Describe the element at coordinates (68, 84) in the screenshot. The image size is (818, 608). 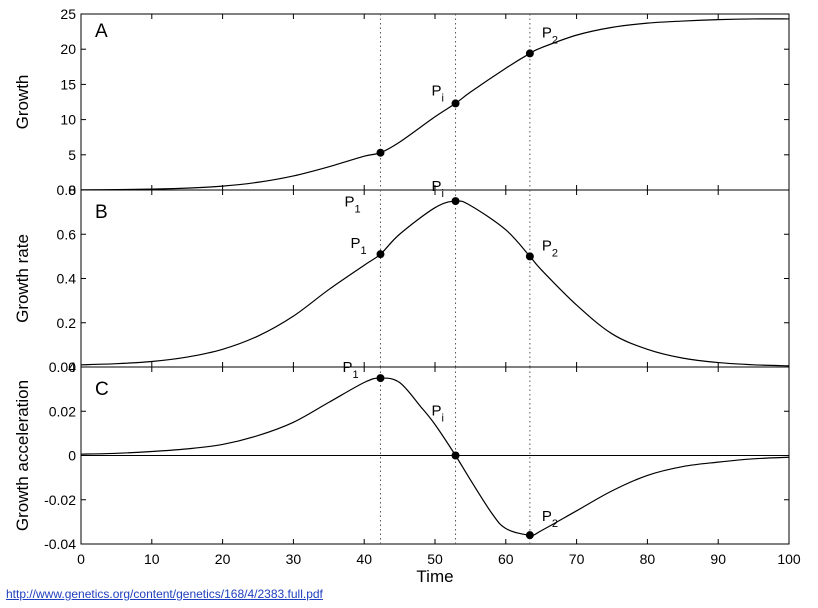
I see `y-tick-label: 15` at that location.